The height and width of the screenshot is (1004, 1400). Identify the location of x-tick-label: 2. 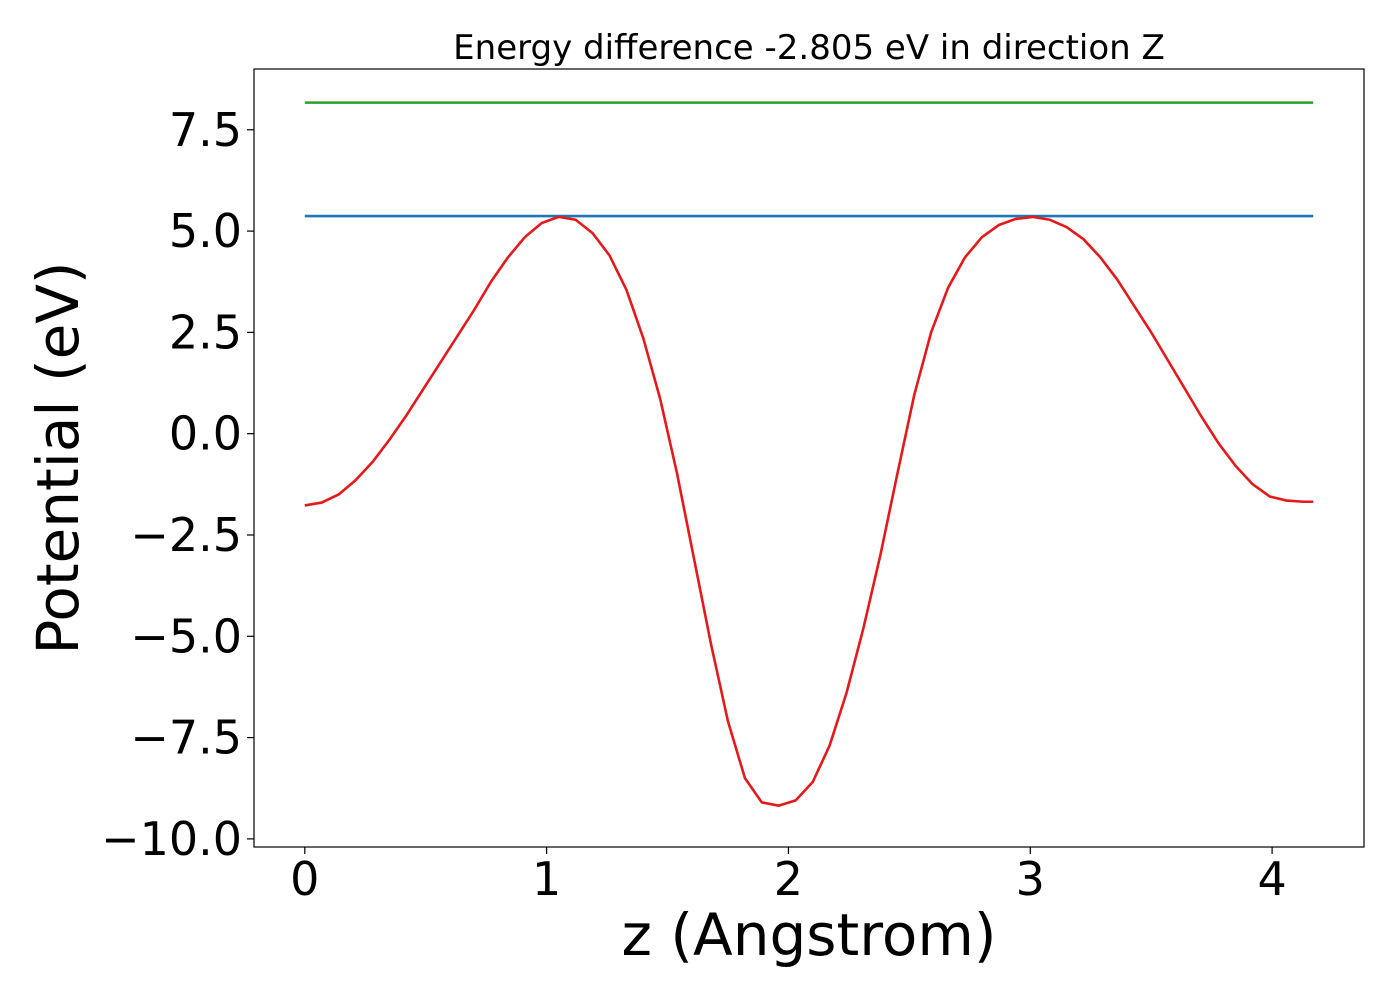
(788, 879).